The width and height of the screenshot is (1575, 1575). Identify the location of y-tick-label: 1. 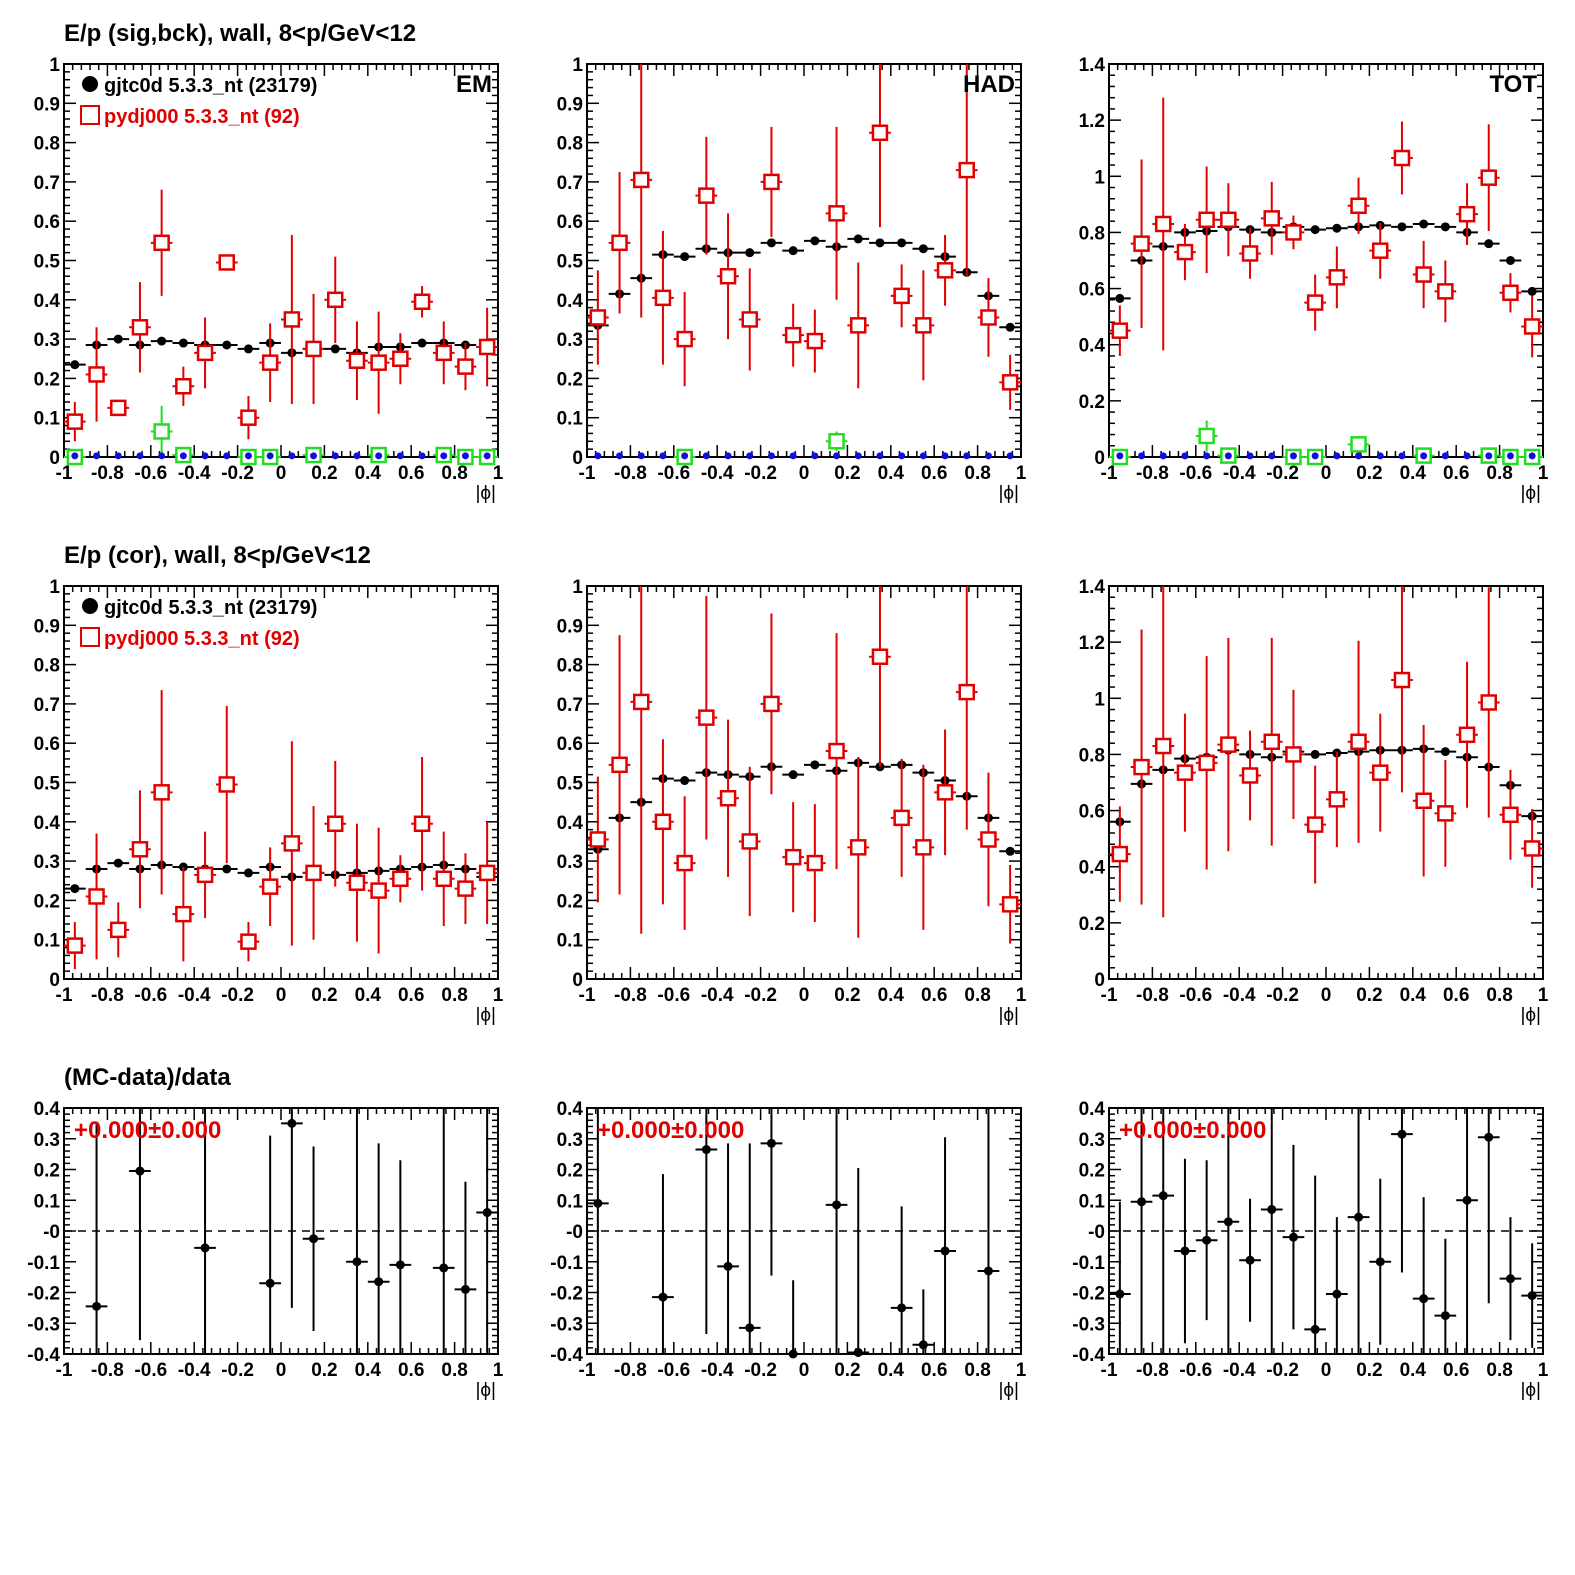
(54, 587).